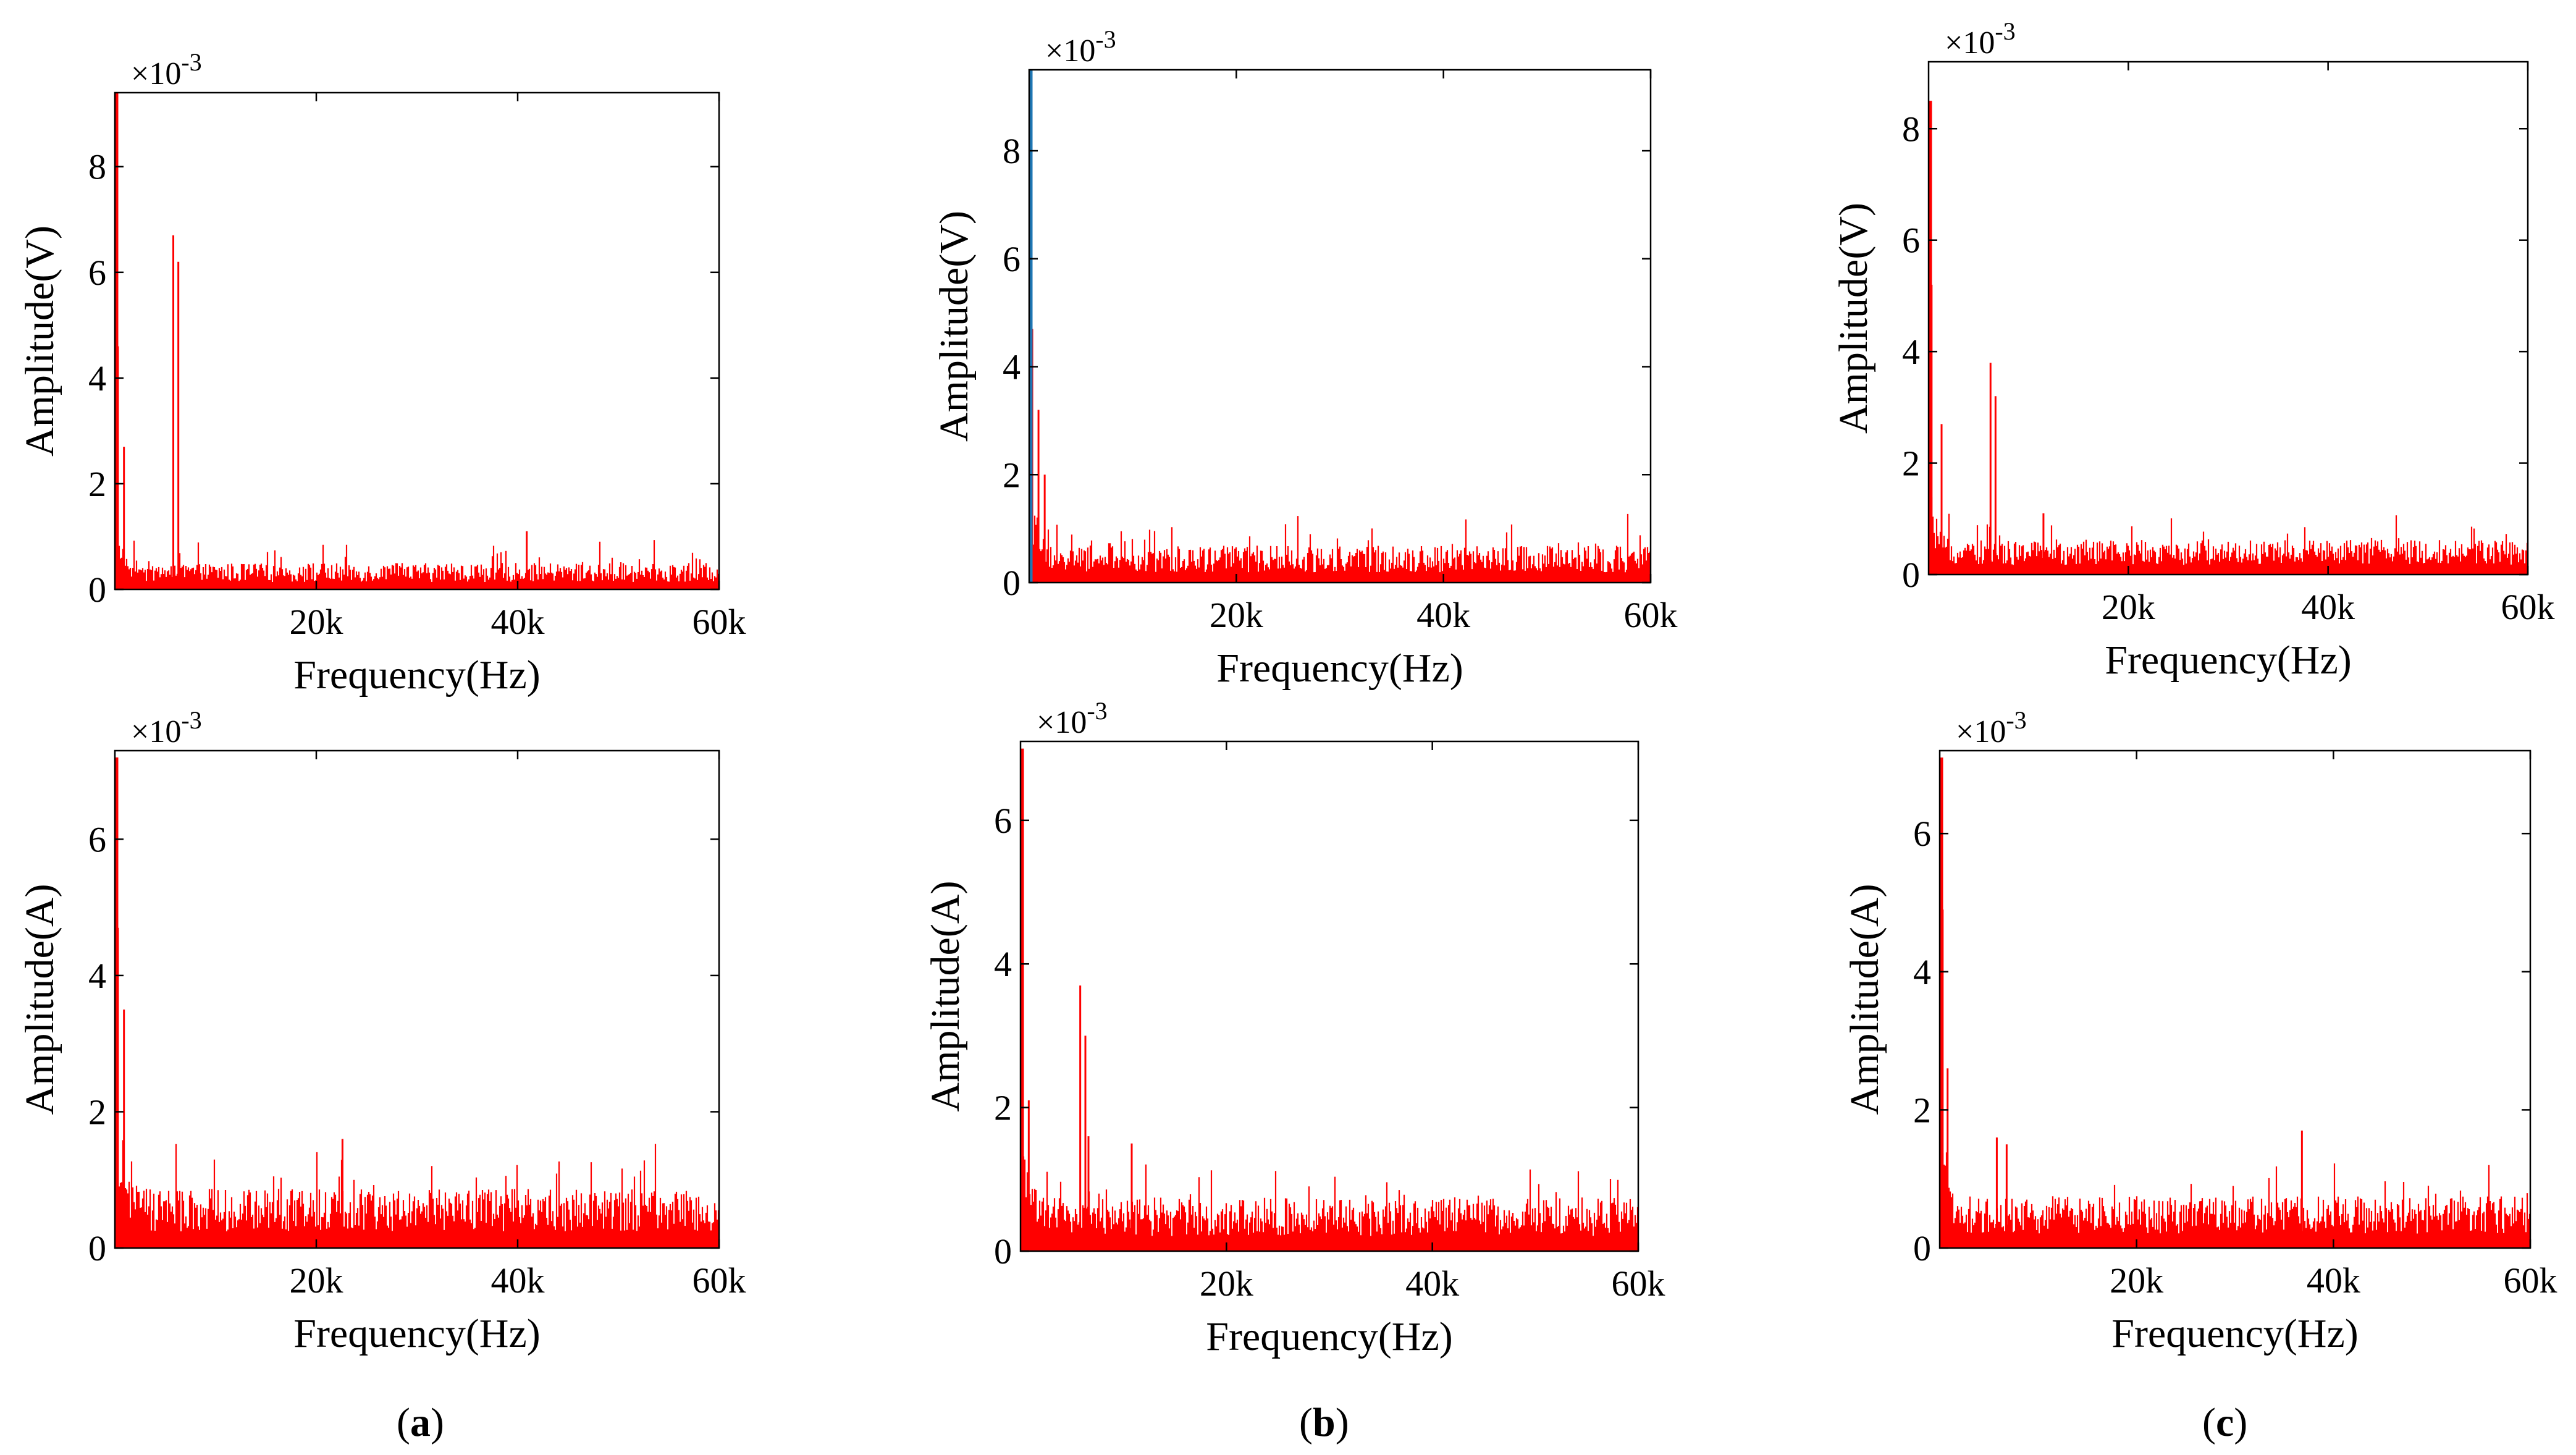  What do you see at coordinates (316, 1280) in the screenshot?
I see `x-tick-label-a-bottom-0: 20k` at bounding box center [316, 1280].